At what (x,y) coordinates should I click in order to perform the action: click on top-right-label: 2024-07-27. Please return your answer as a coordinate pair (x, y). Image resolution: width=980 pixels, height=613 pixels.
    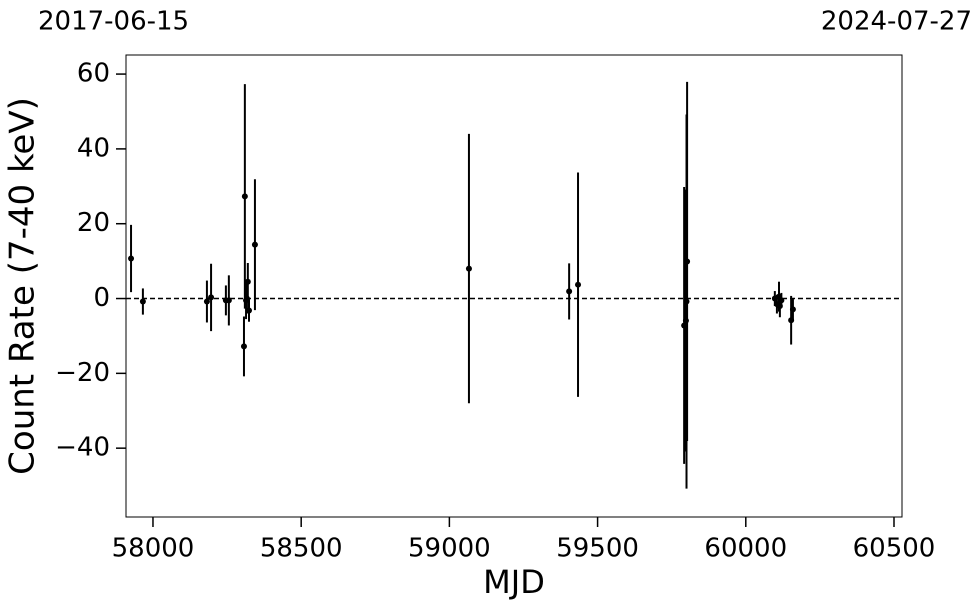
    Looking at the image, I should click on (896, 22).